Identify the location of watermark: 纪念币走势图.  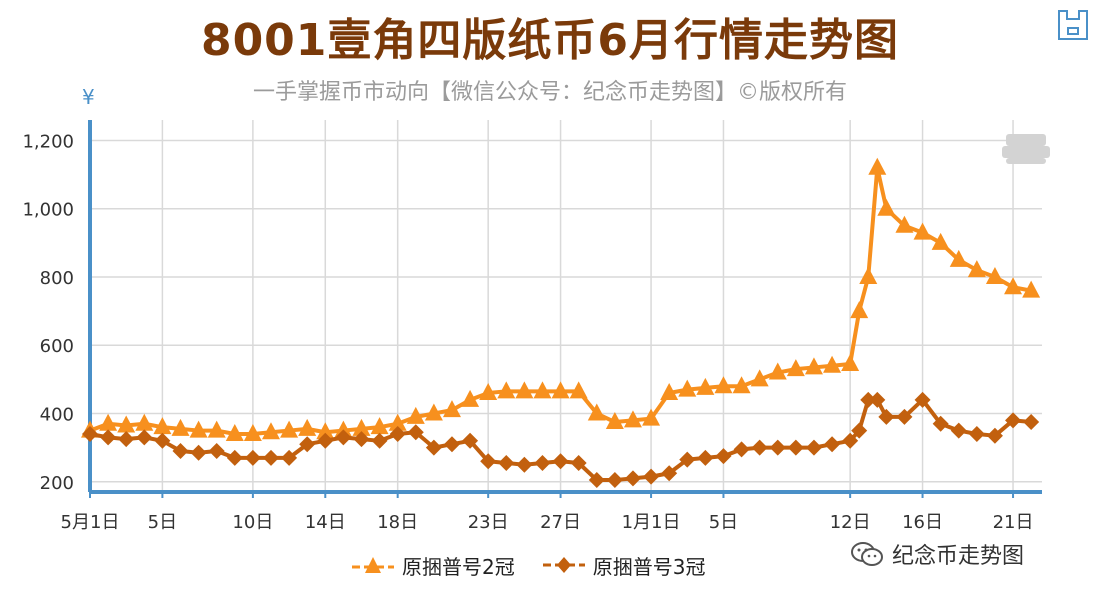
(937, 554).